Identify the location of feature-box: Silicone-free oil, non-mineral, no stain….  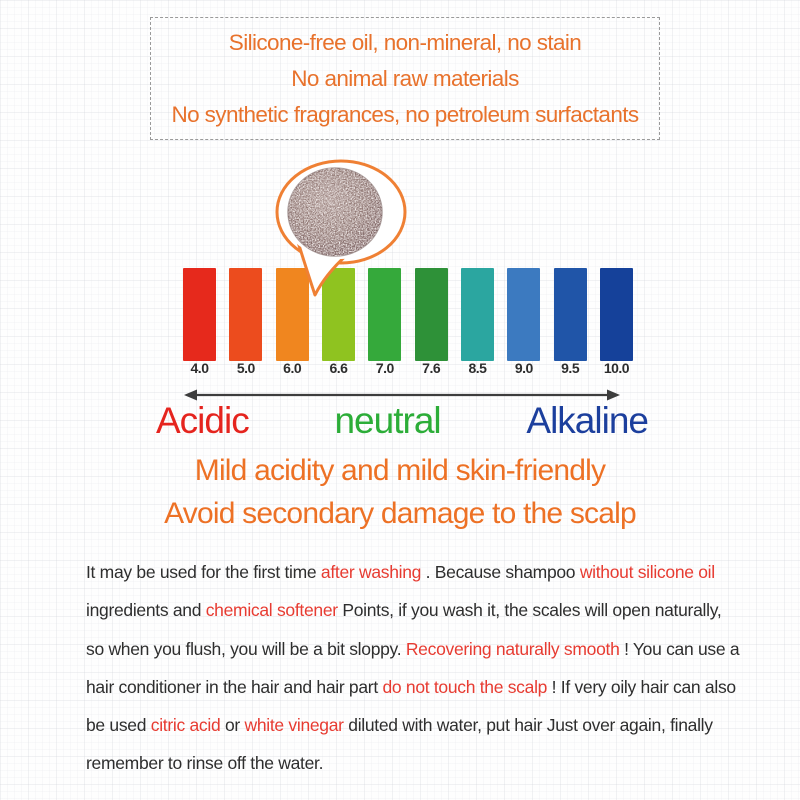
(405, 78).